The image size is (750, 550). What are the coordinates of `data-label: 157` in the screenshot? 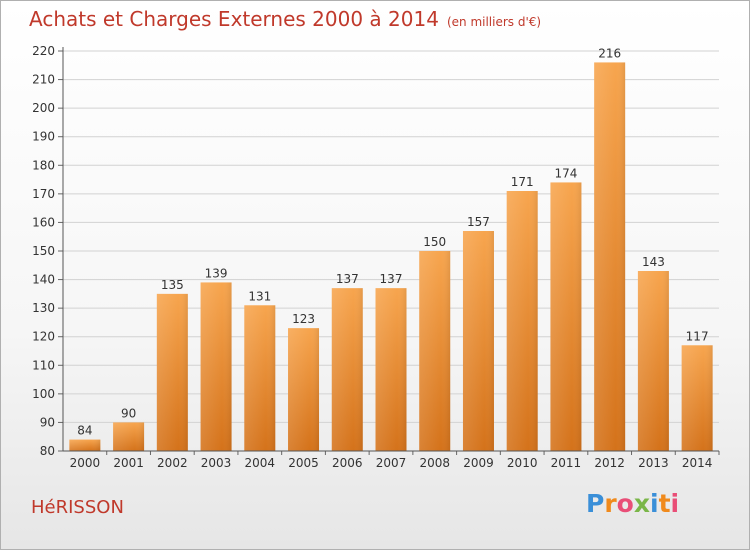 It's located at (478, 222).